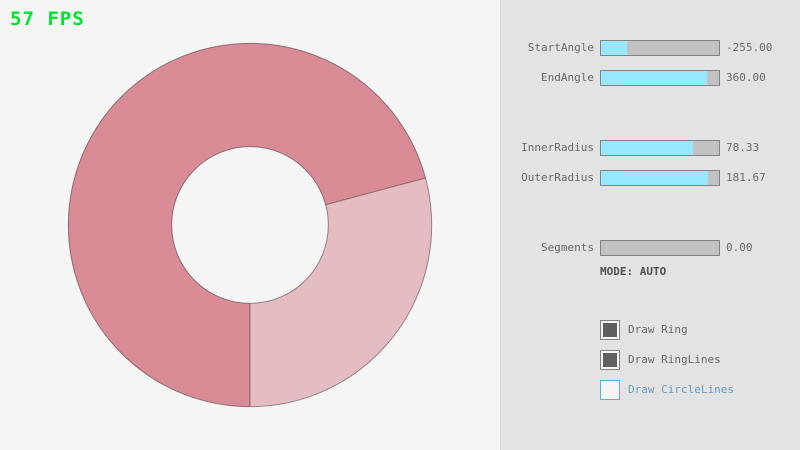  I want to click on segments-slider, so click(660, 248).